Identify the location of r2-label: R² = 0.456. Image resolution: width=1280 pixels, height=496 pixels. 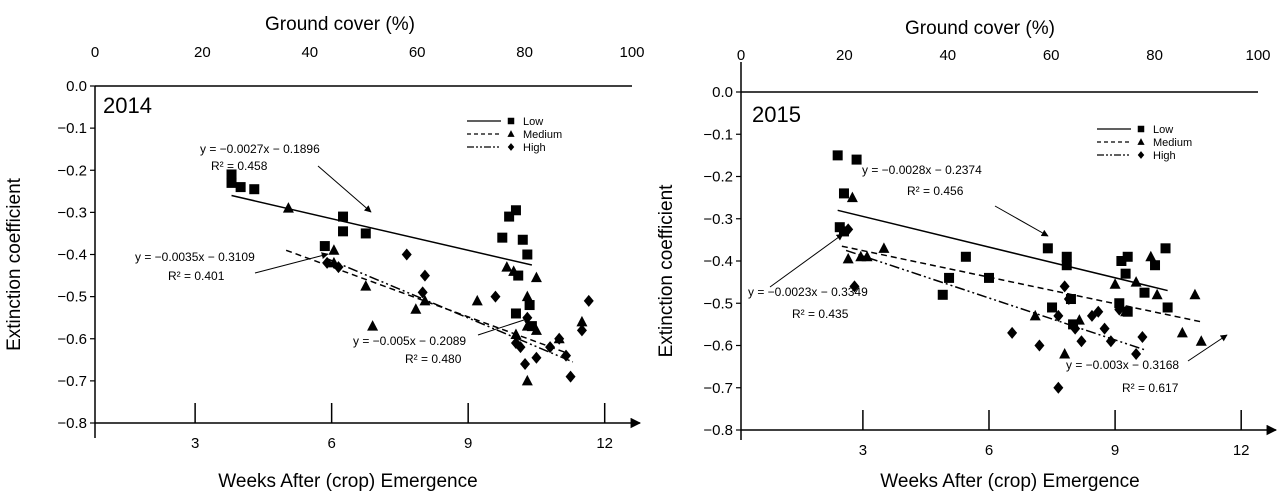
(935, 191).